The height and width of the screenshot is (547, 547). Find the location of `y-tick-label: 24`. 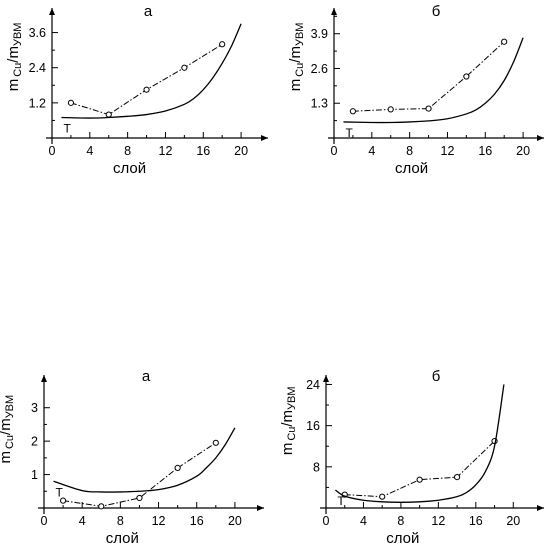

y-tick-label: 24 is located at coordinates (313, 385).